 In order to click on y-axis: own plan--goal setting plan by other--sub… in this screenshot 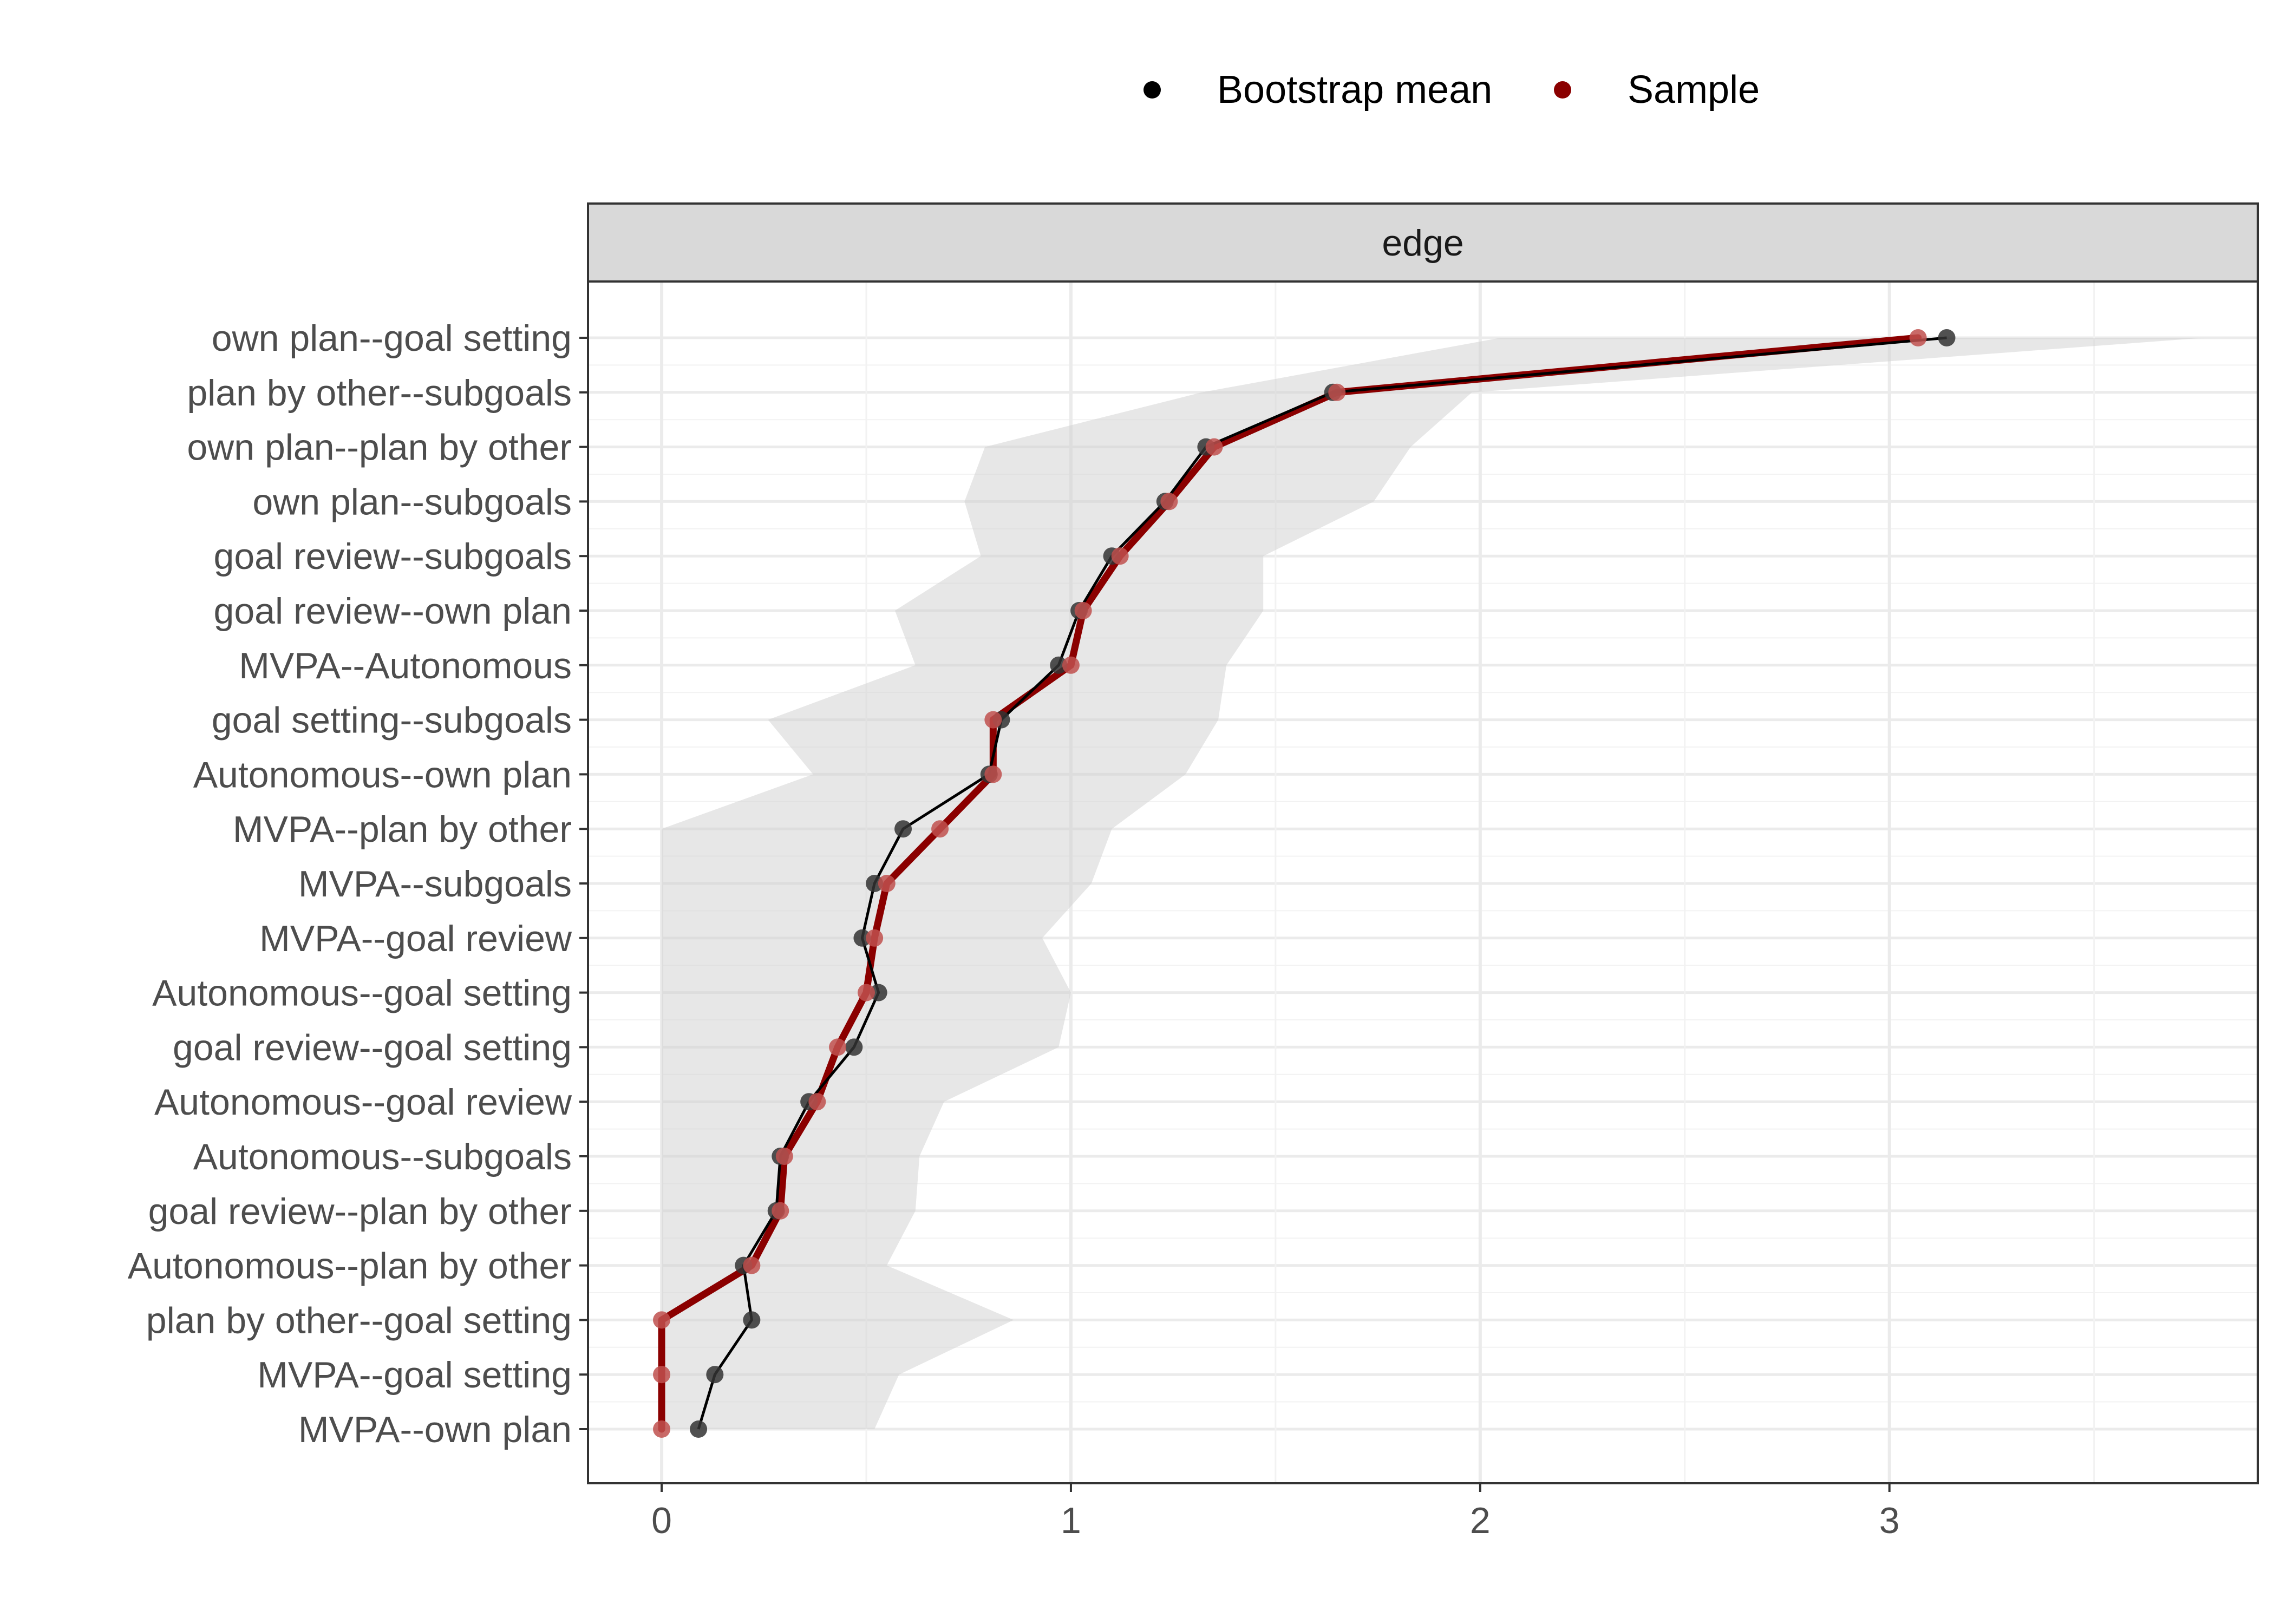, I will do `click(358, 884)`.